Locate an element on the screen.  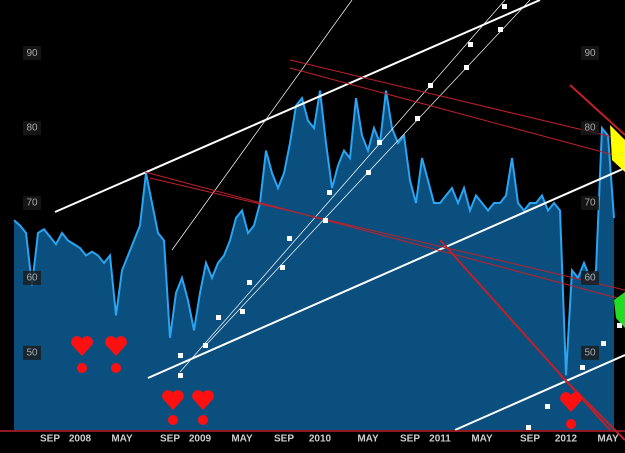
channel-line is located at coordinates (539, 392).